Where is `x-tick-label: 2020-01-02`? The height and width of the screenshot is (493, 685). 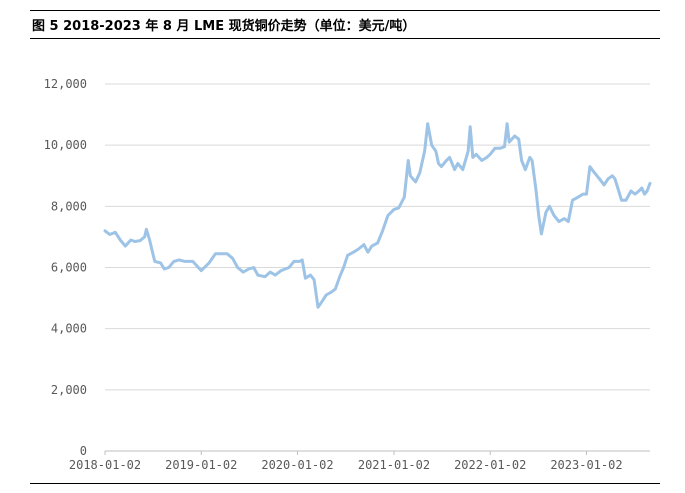
x-tick-label: 2020-01-02 is located at coordinates (297, 465).